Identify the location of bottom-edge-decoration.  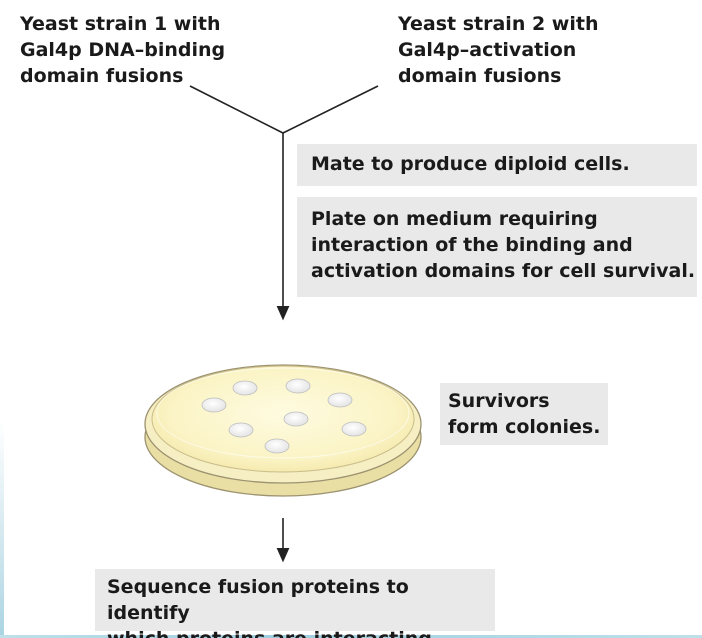
(351, 636).